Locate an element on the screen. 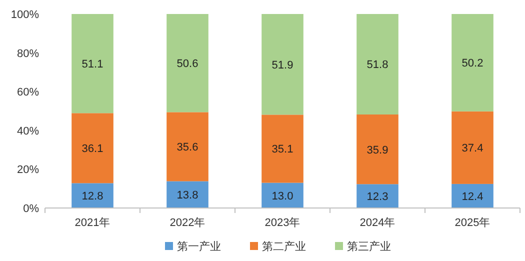 The image size is (525, 261). y-tick-label: 100% is located at coordinates (25, 15).